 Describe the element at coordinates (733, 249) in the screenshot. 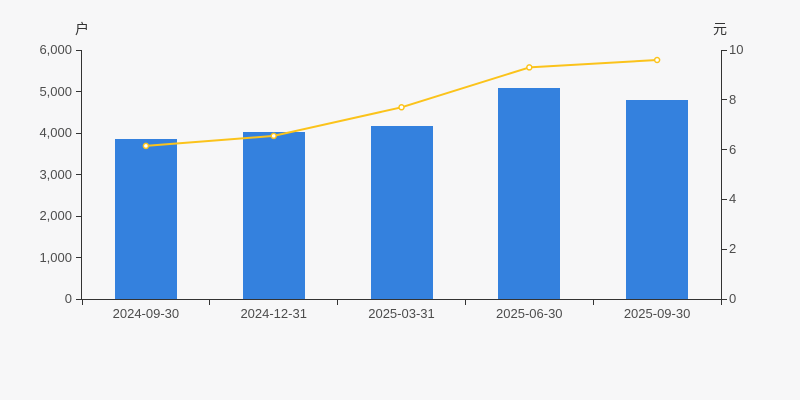

I see `right-axis-tick-label: 2` at that location.